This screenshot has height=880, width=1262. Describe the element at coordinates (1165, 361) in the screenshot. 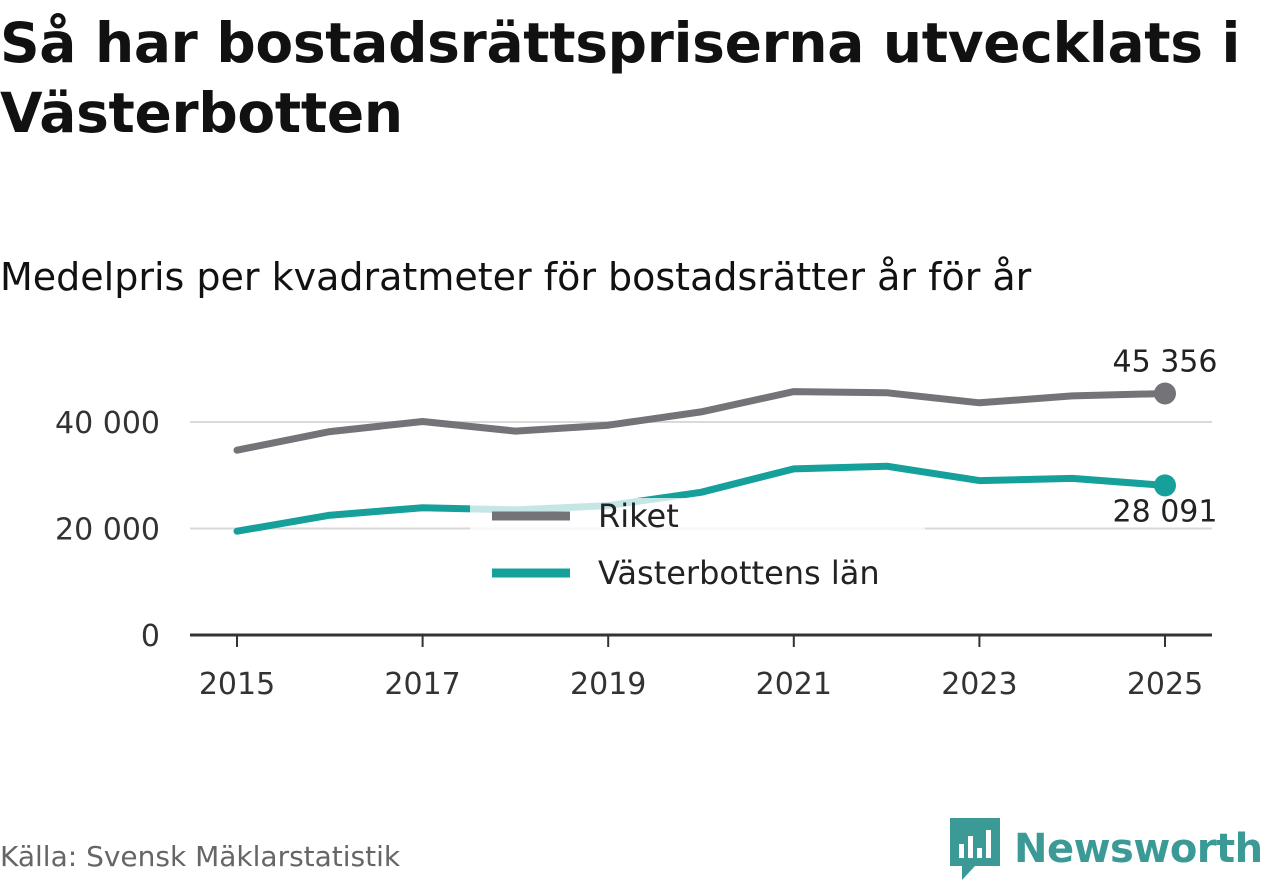

I see `end-value-label: 45 356` at that location.